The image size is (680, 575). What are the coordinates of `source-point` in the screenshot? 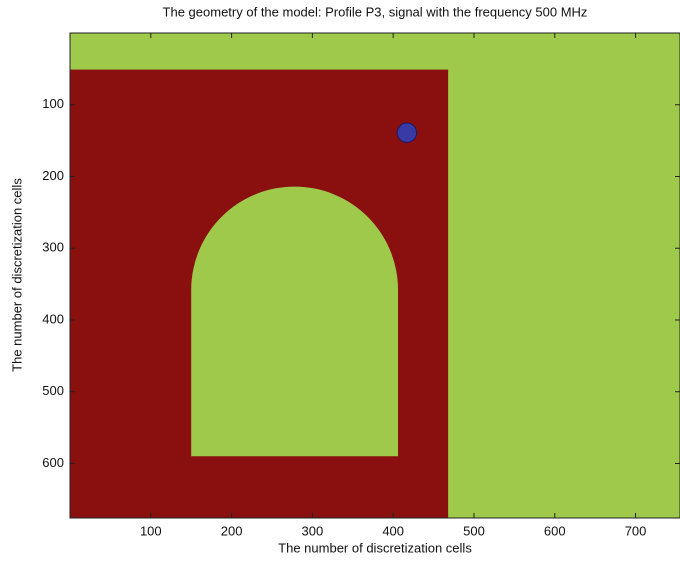 It's located at (407, 132).